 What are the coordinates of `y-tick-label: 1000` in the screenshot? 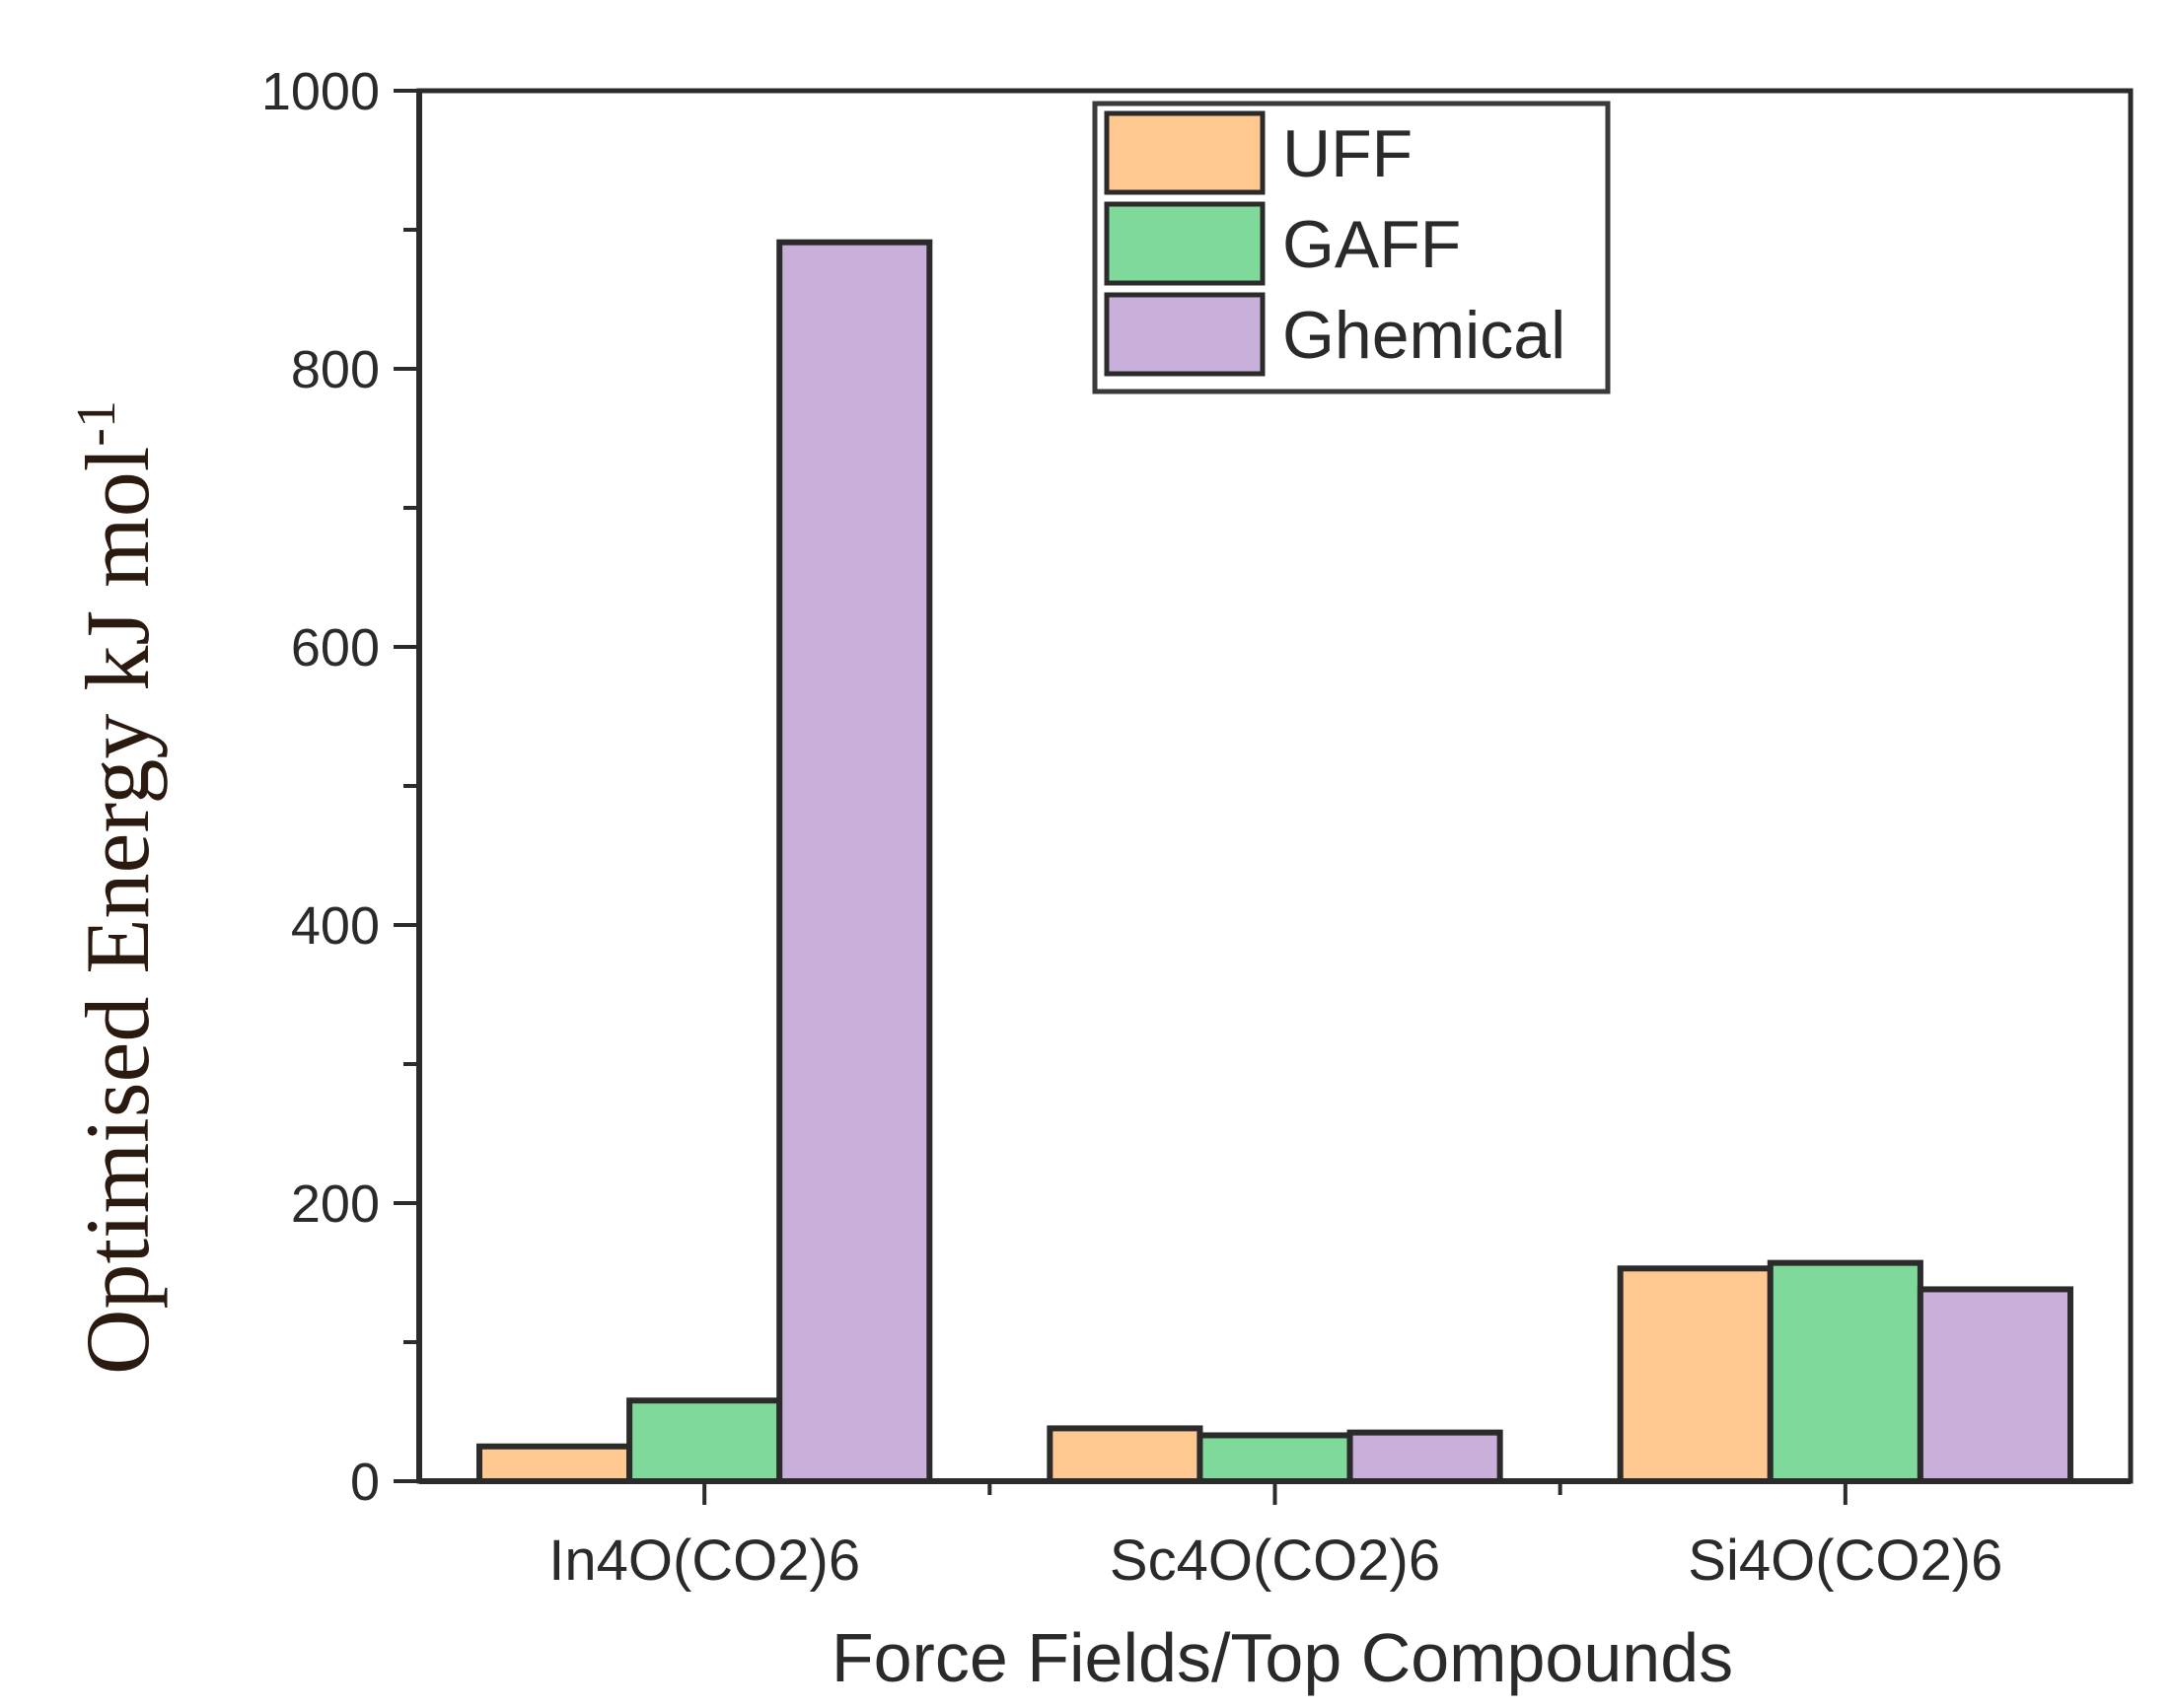 It's located at (320, 91).